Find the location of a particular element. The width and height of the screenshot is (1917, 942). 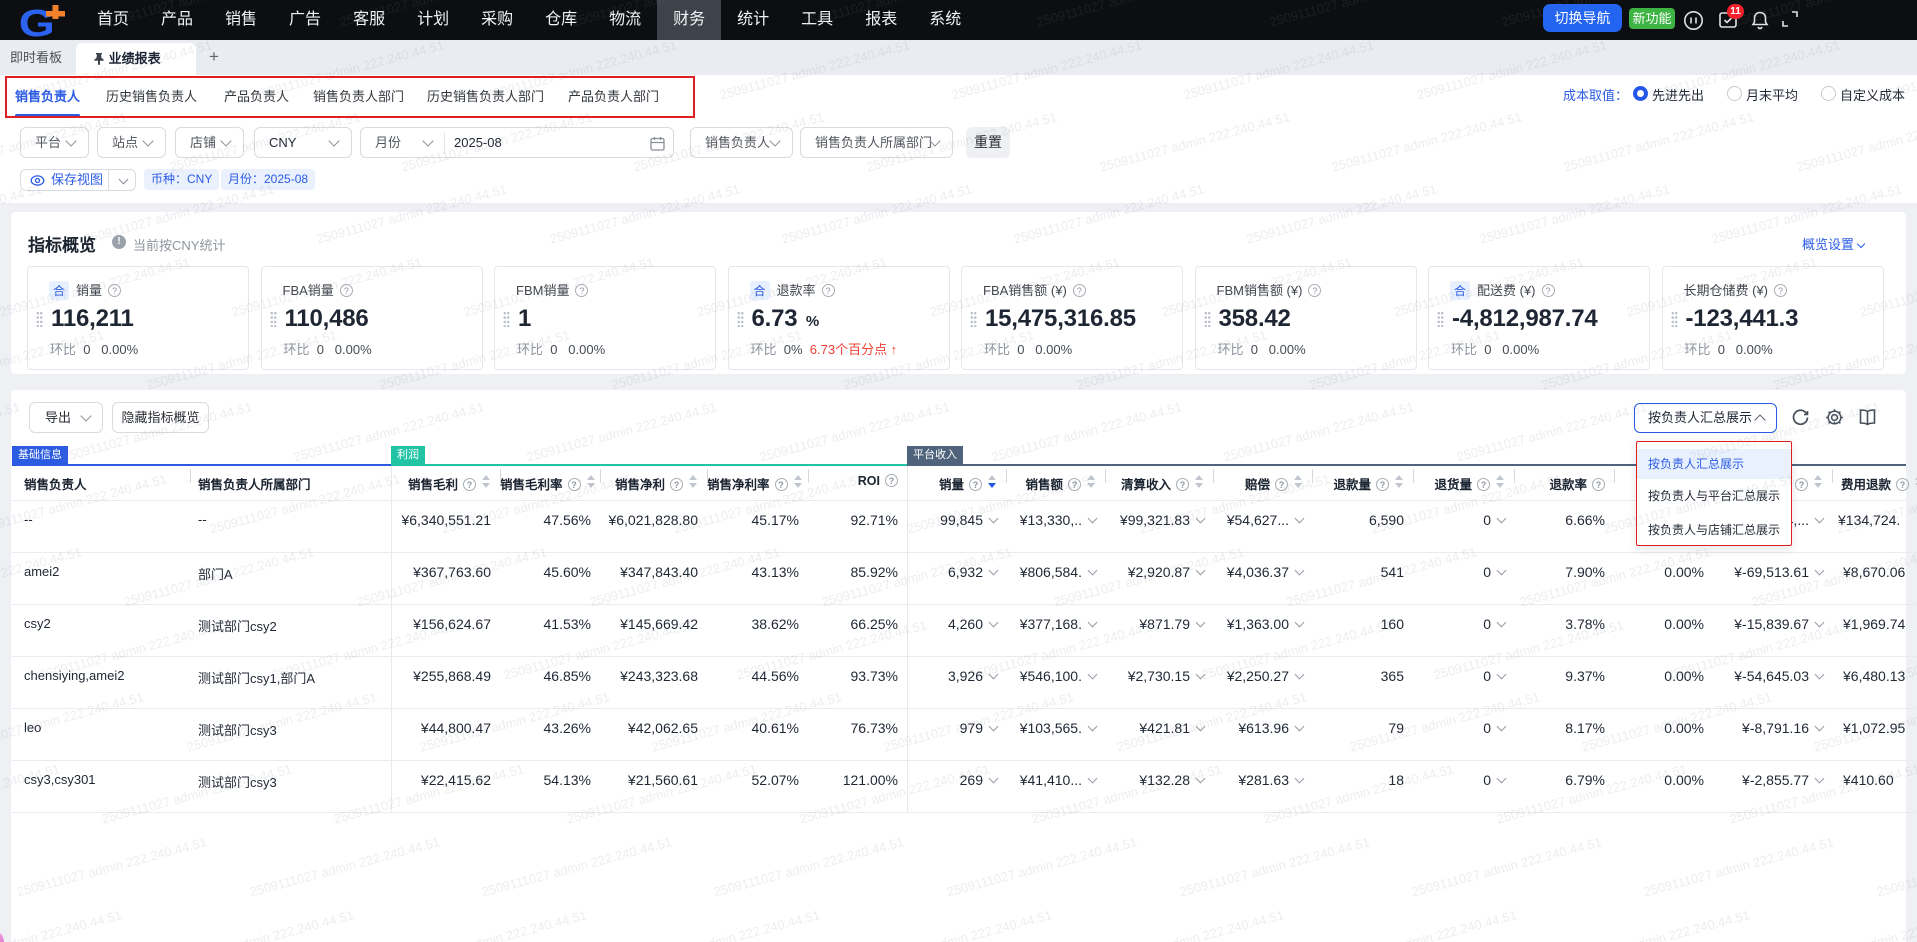

svg-text: G is located at coordinates (37, 21).